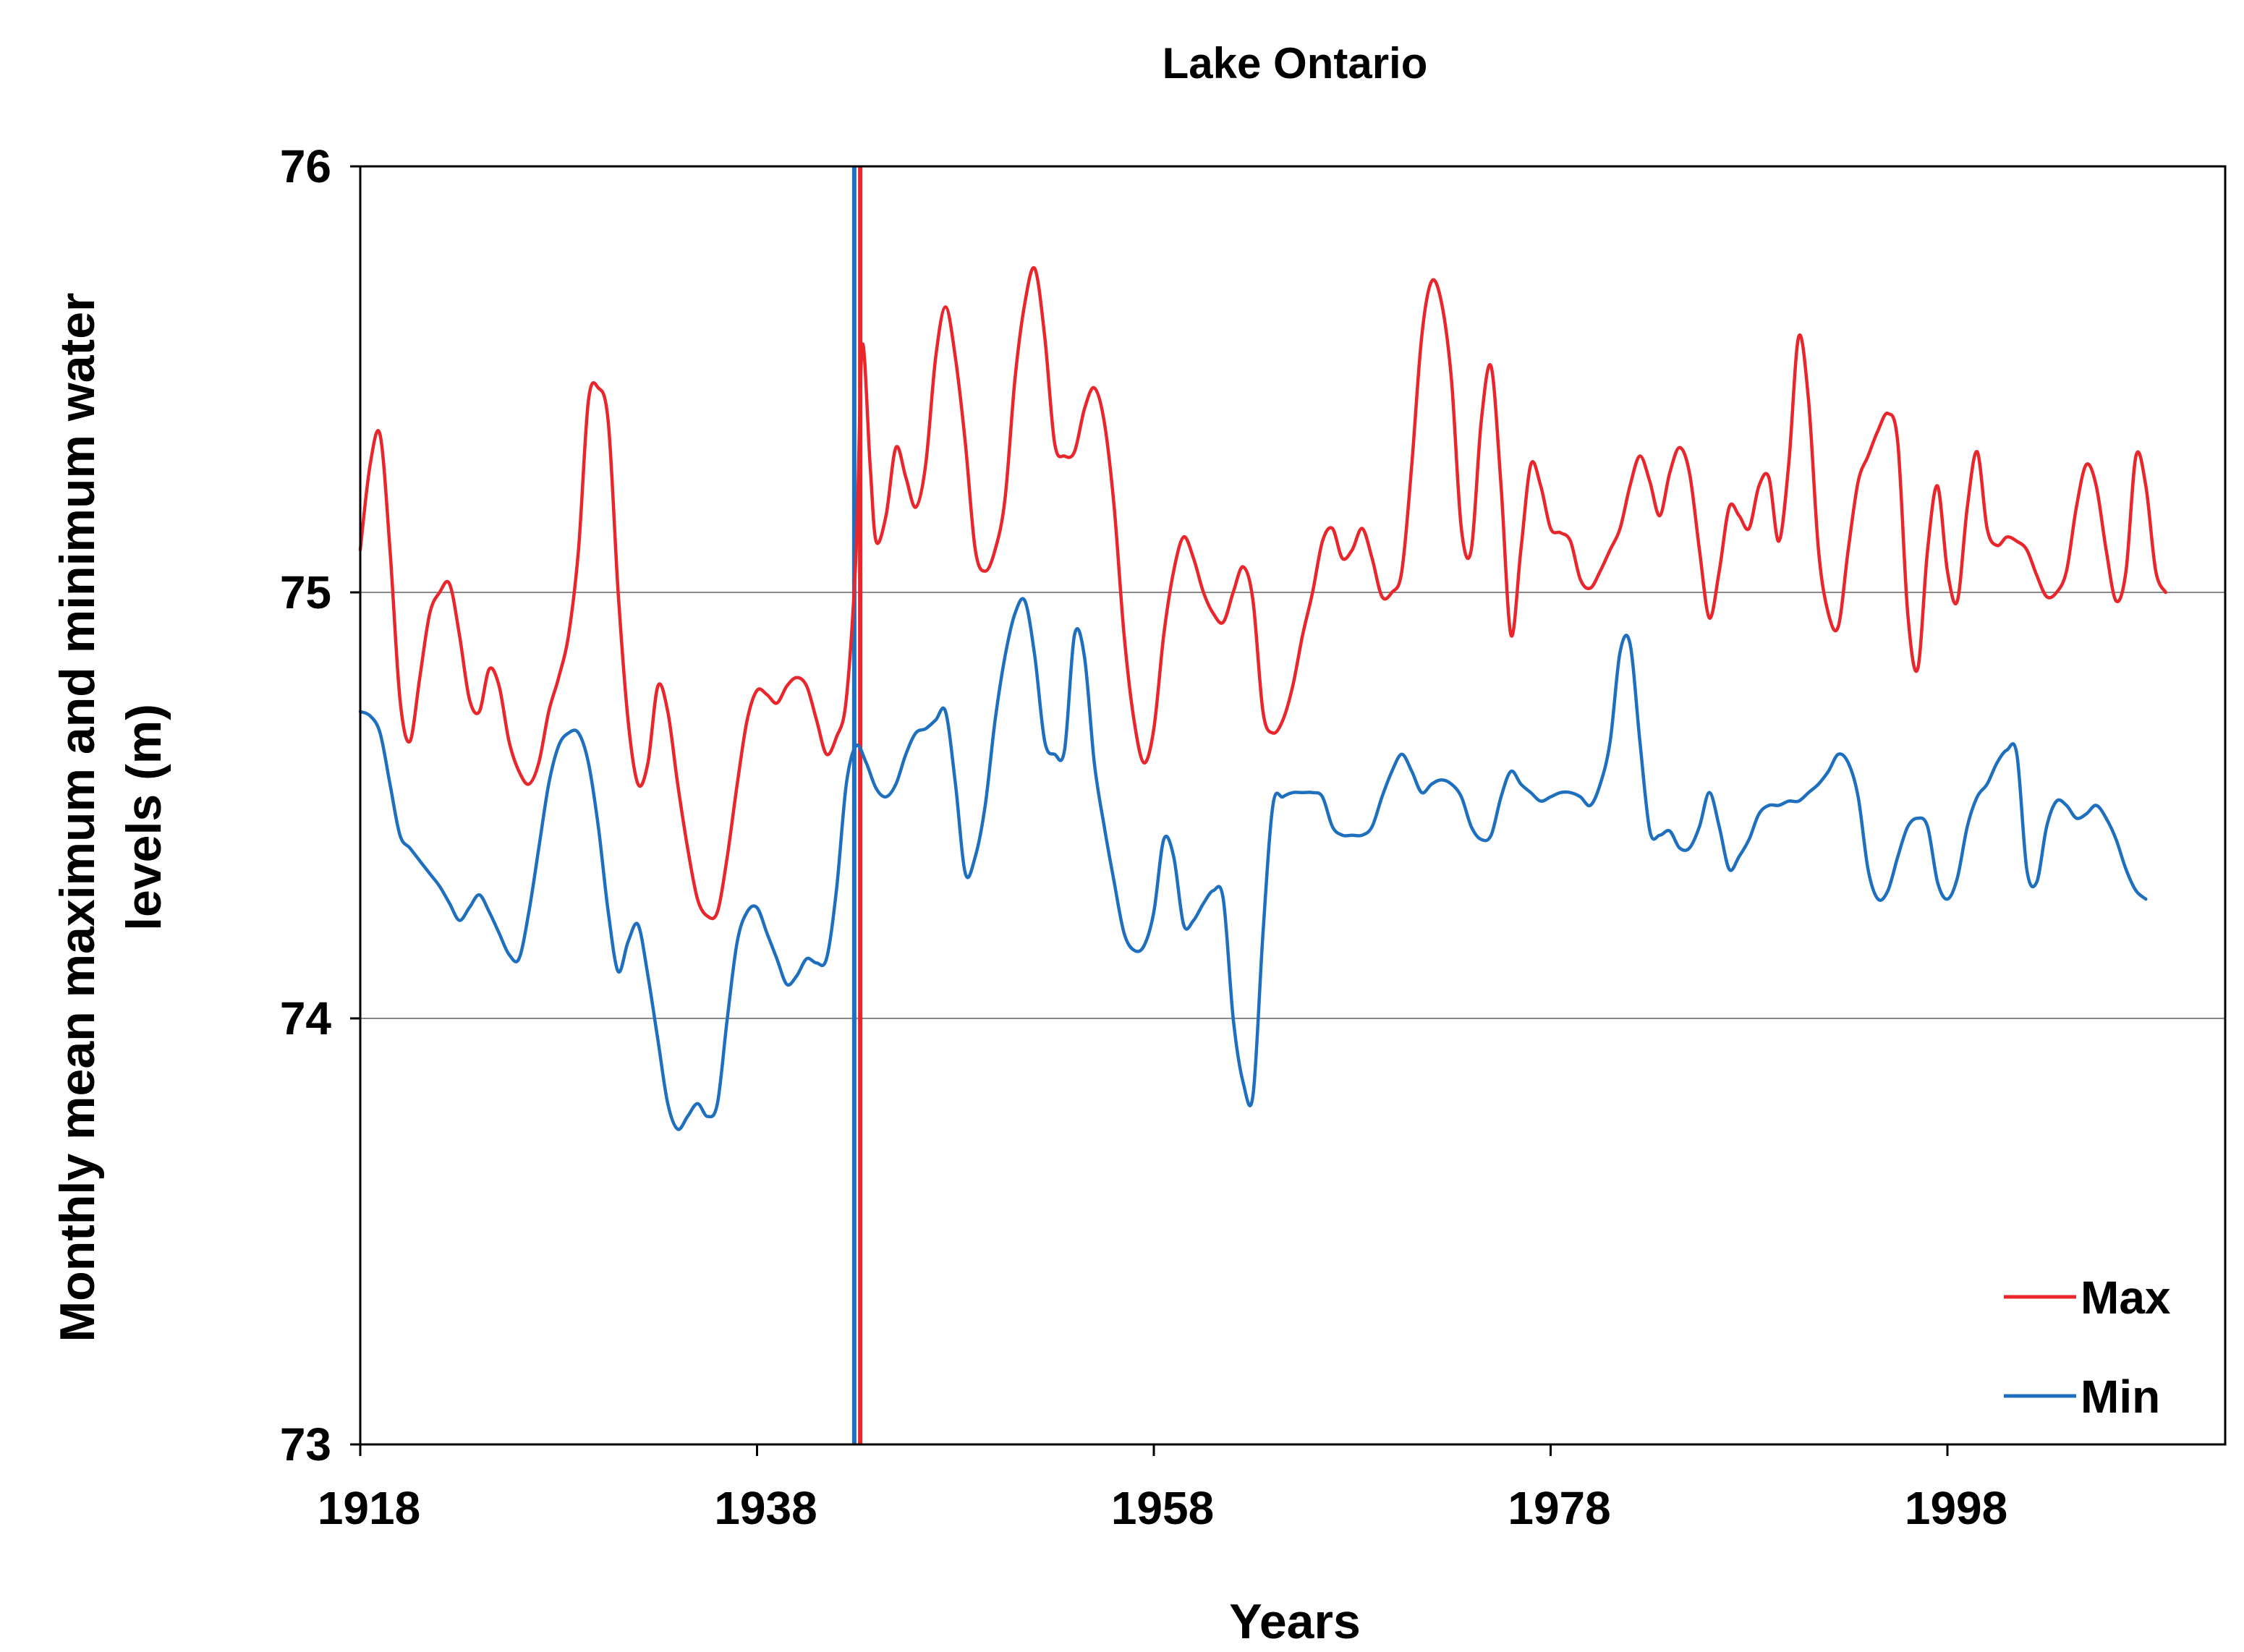 The height and width of the screenshot is (1652, 2244). Describe the element at coordinates (320, 805) in the screenshot. I see `y-axis: 73 74 75 76` at that location.